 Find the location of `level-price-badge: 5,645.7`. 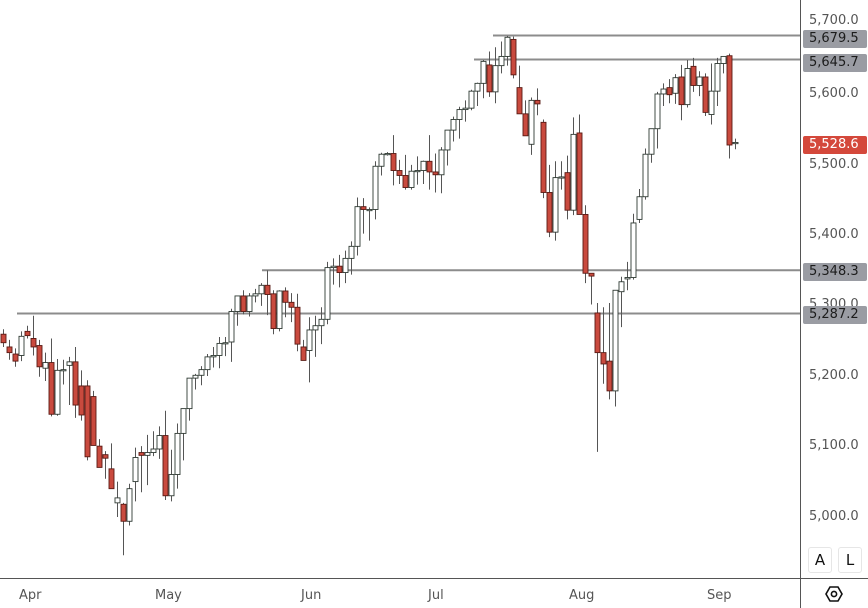

level-price-badge: 5,645.7 is located at coordinates (835, 63).